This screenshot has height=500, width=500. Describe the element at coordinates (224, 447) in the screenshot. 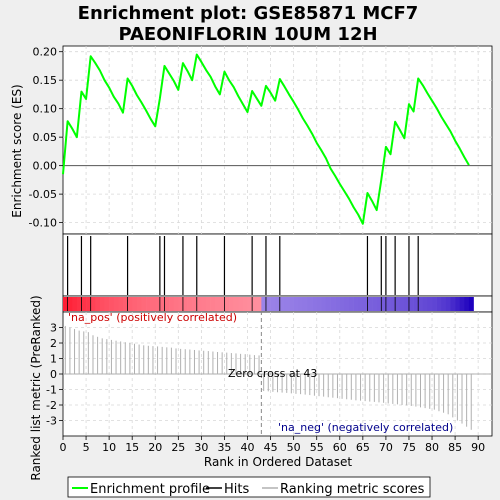

I see `x-tick-label: 35` at that location.